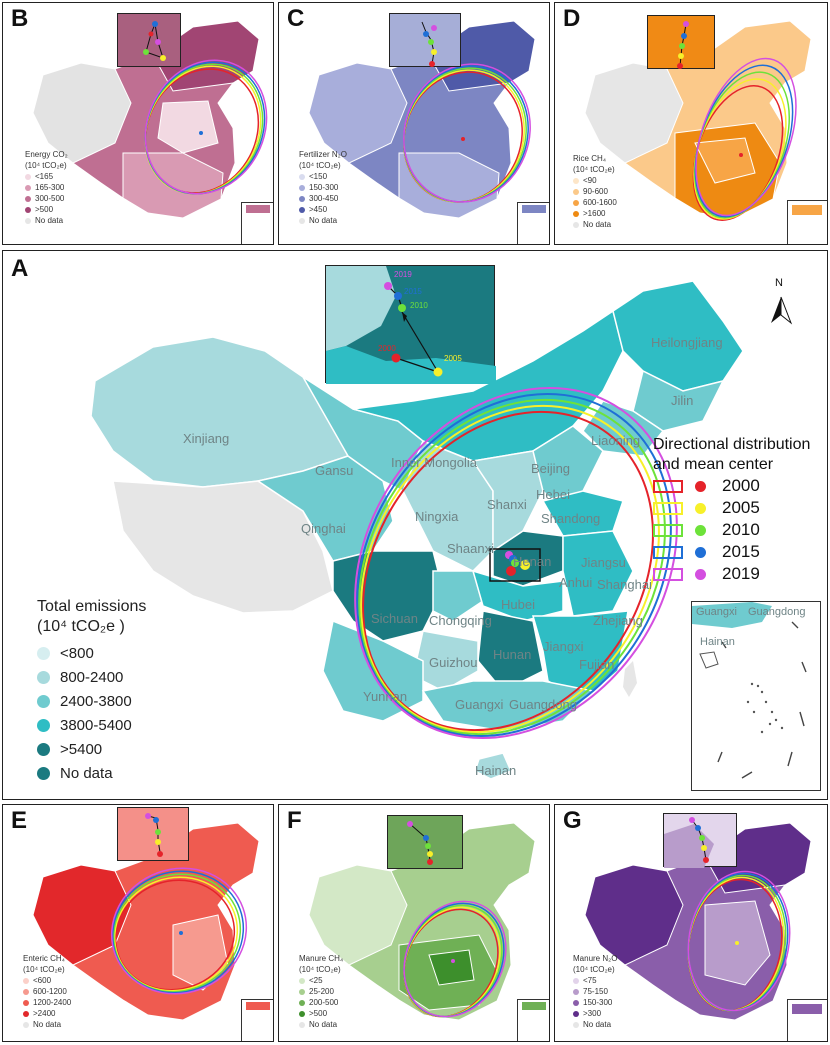 The height and width of the screenshot is (1045, 830). I want to click on panel-b-map, so click(150, 119).